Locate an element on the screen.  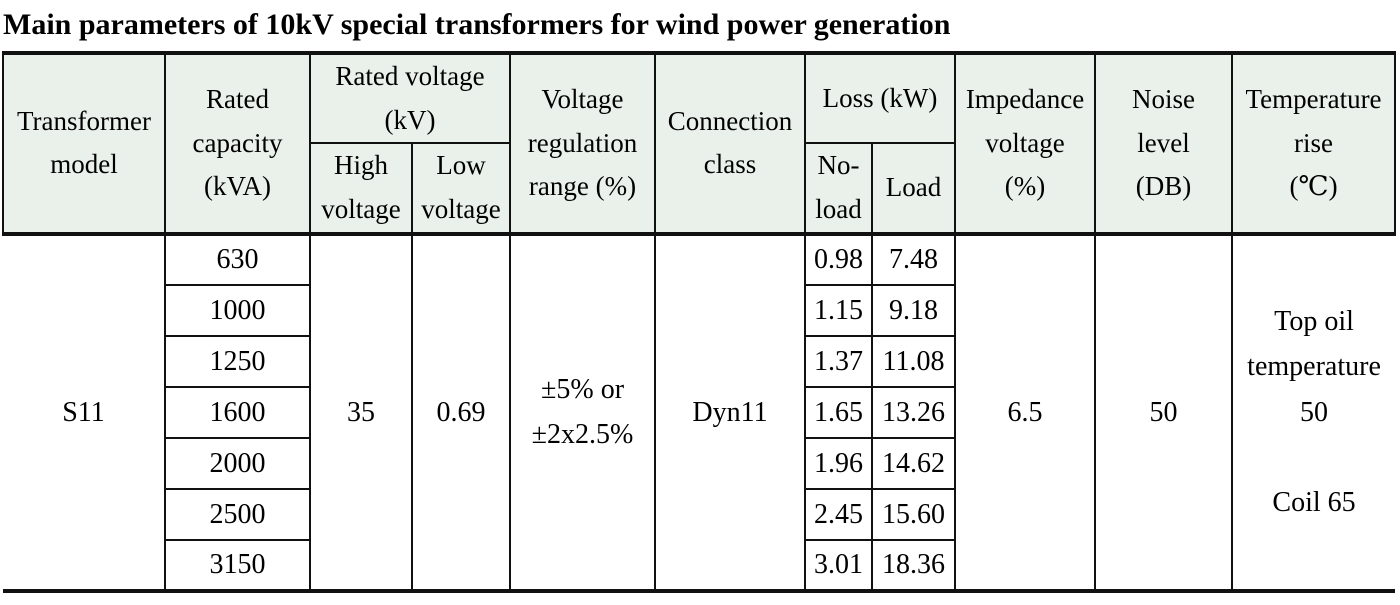
cell-transformer-model: S11 is located at coordinates (84, 412).